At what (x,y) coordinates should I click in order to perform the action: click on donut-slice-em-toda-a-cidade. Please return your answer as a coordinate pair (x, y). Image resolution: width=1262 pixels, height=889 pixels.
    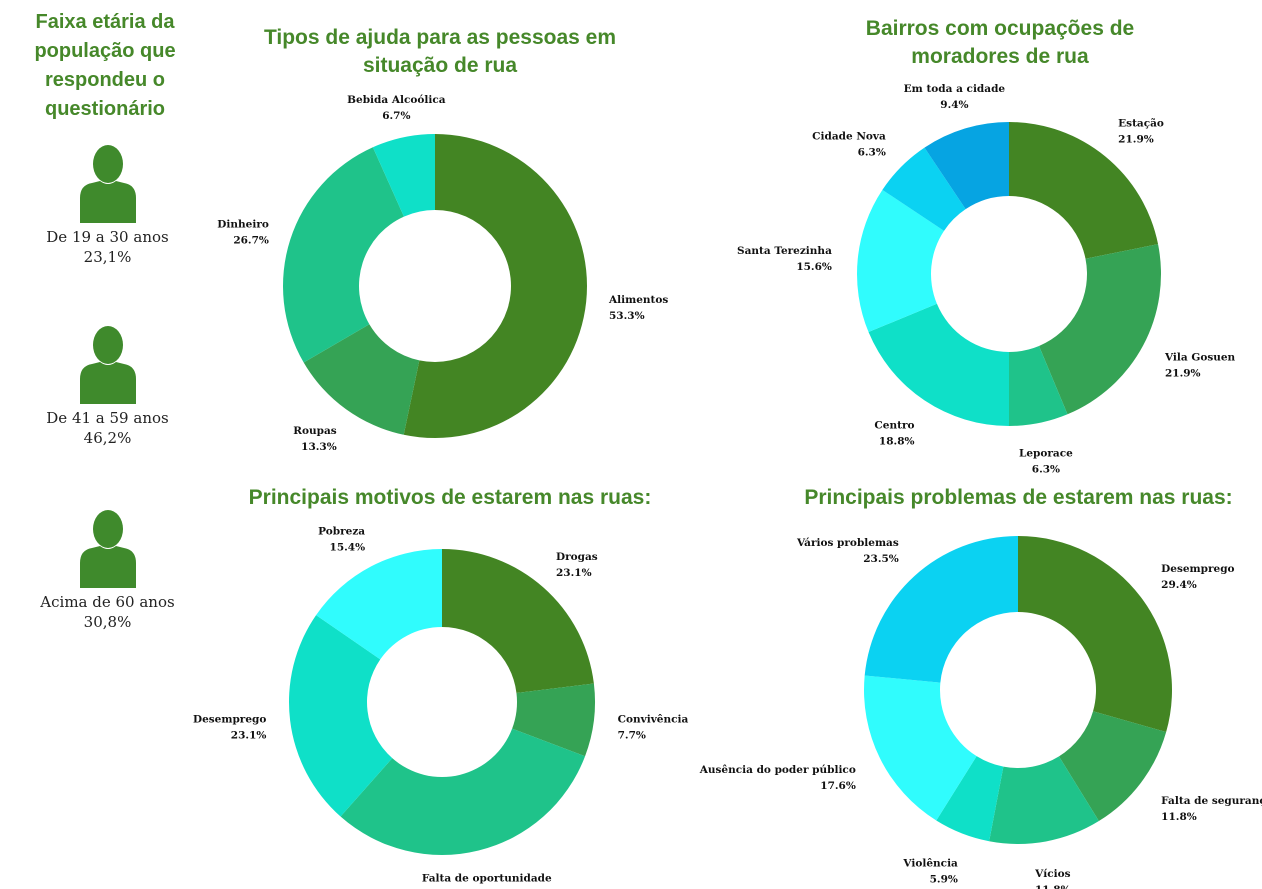
    Looking at the image, I should click on (966, 166).